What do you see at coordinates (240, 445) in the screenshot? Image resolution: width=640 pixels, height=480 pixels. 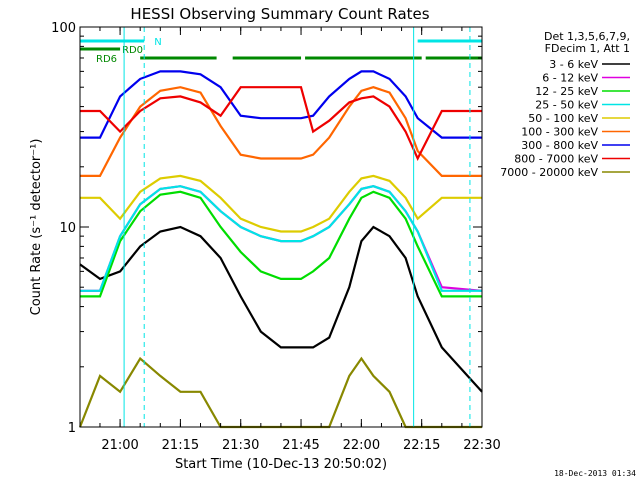 I see `x-tick-label-2: 21:30` at bounding box center [240, 445].